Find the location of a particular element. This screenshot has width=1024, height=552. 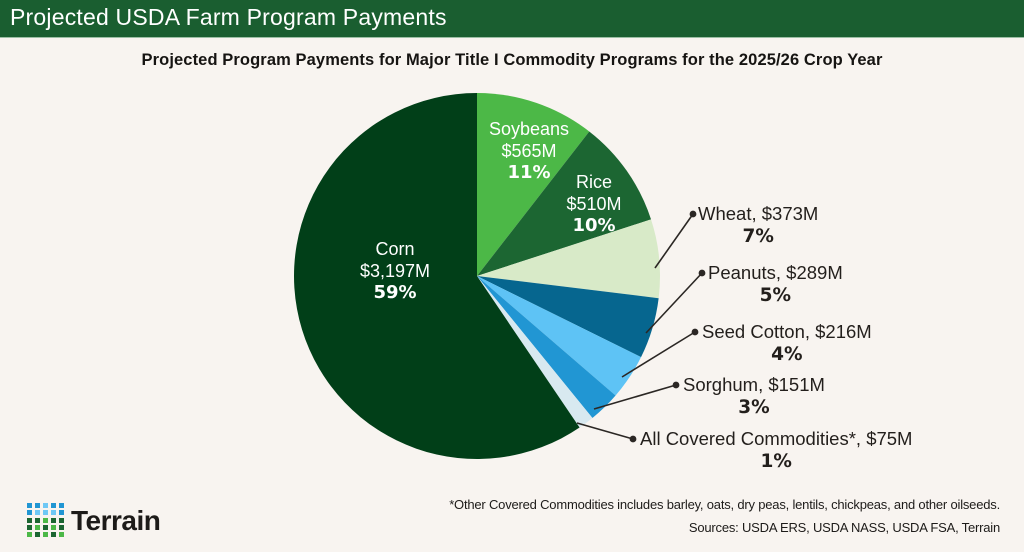

leader-line-peanuts is located at coordinates (674, 303).